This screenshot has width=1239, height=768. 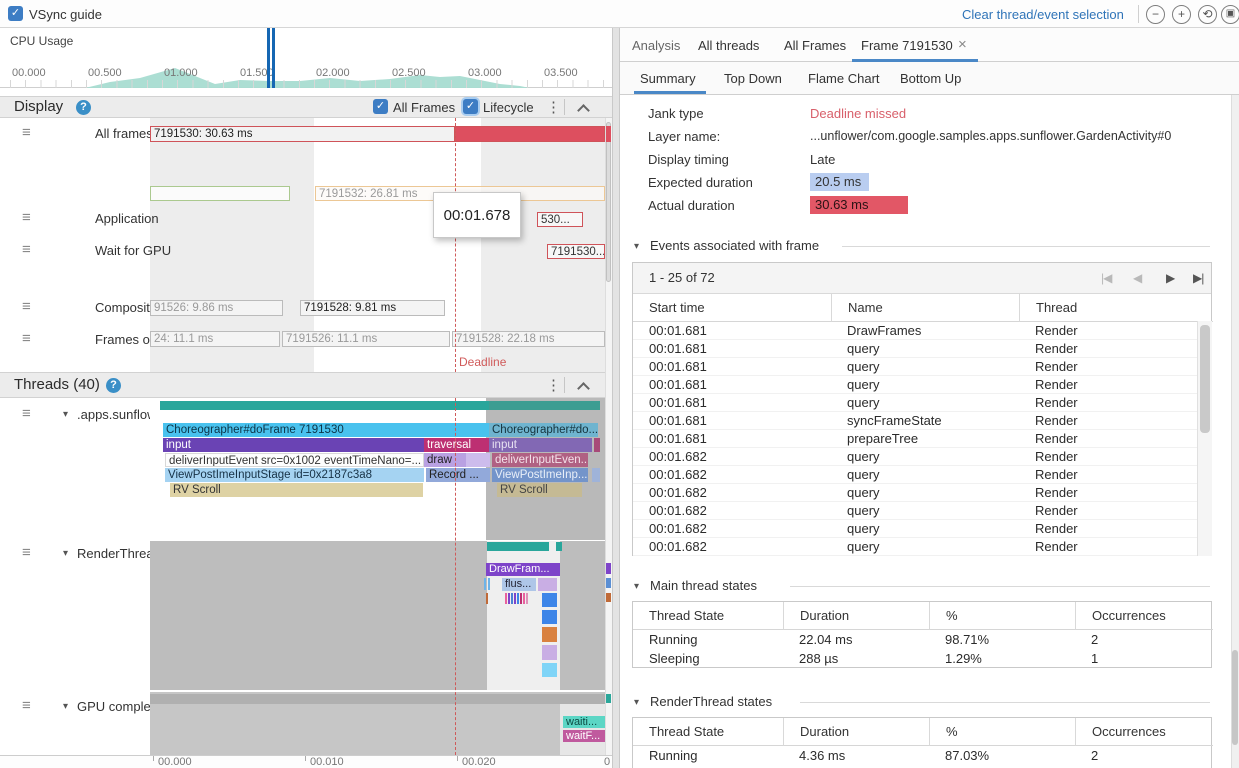 I want to click on trace-event-traversal-dim, so click(x=597, y=445).